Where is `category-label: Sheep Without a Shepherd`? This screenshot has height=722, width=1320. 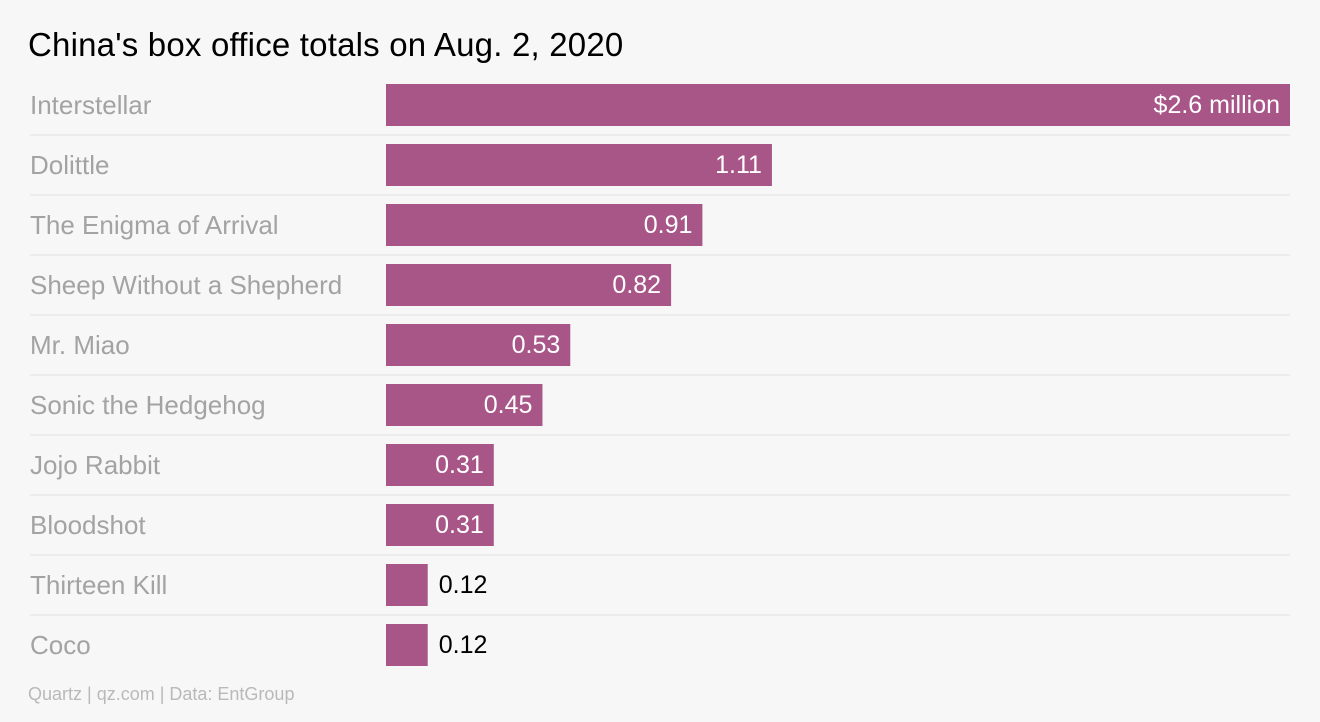
category-label: Sheep Without a Shepherd is located at coordinates (186, 285).